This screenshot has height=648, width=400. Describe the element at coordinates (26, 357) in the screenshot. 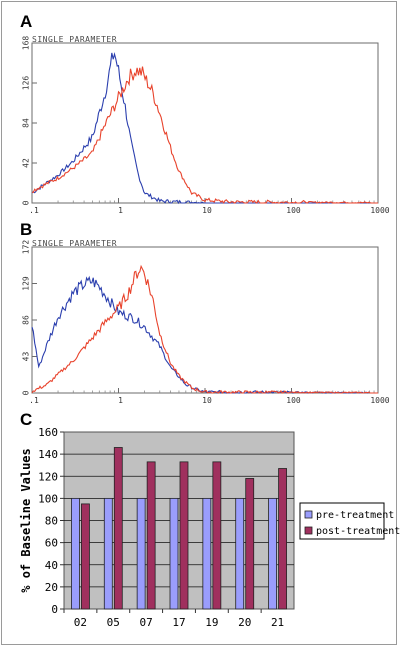

I see `hist-b-y-tick-label: 43` at that location.